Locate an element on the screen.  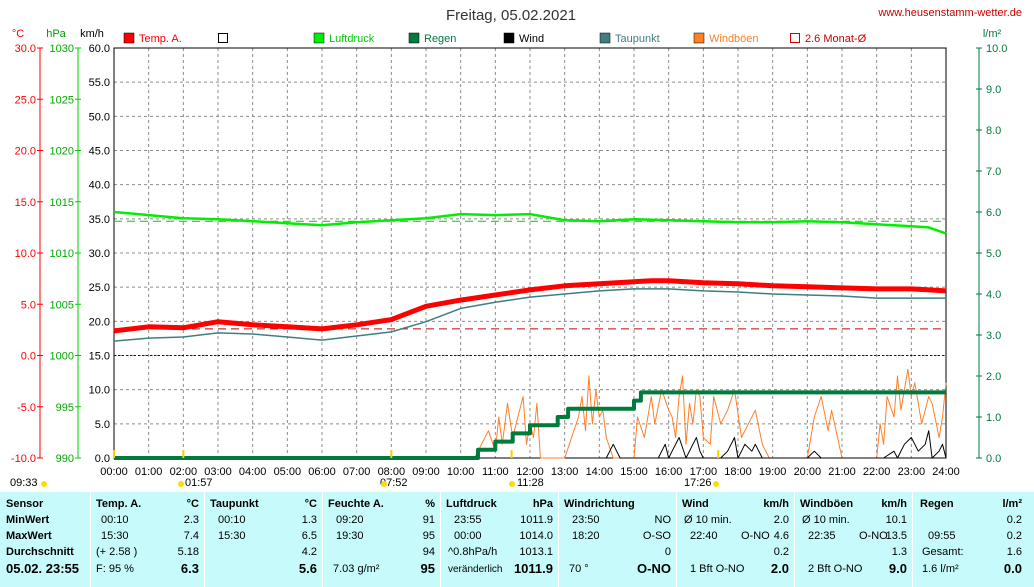
legend-label: Wind is located at coordinates (531, 39).